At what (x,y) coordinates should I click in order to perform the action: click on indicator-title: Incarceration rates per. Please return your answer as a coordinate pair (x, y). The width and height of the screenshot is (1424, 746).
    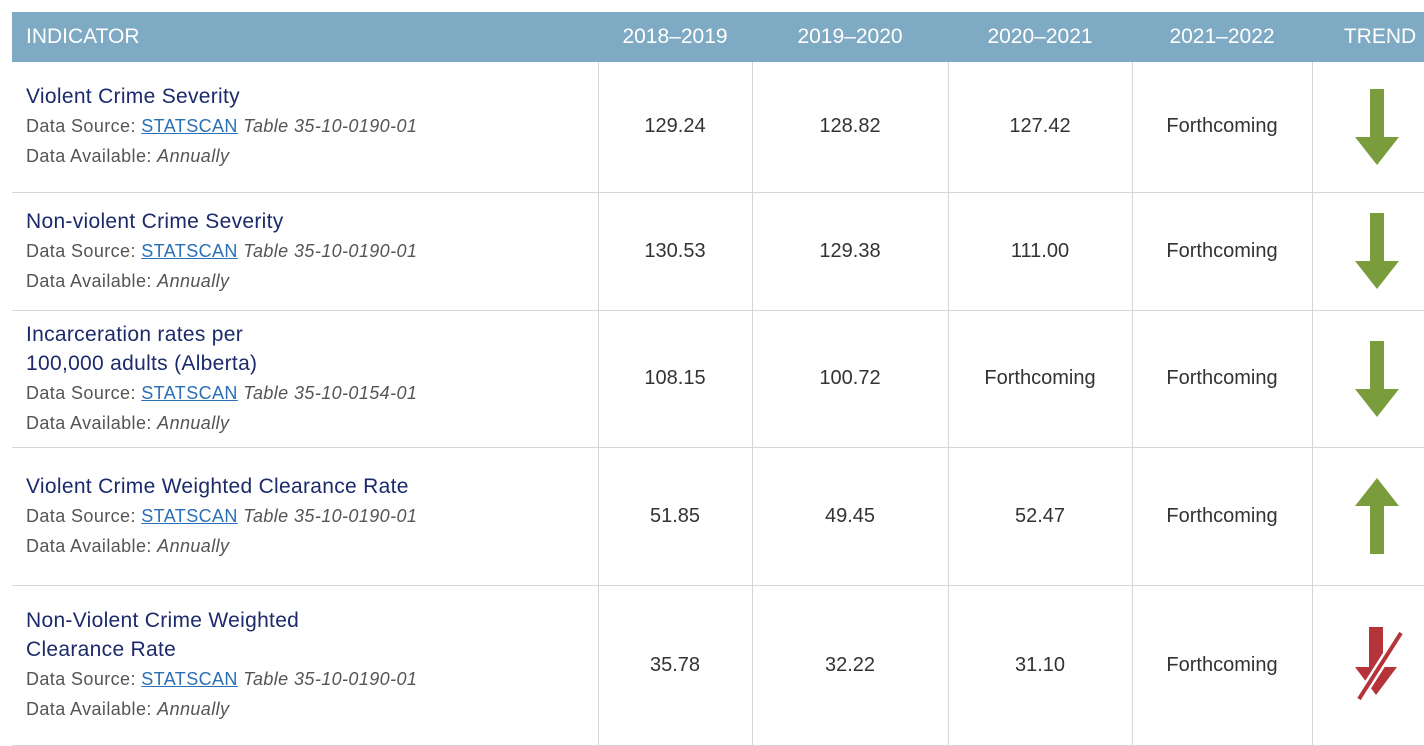
    Looking at the image, I should click on (135, 334).